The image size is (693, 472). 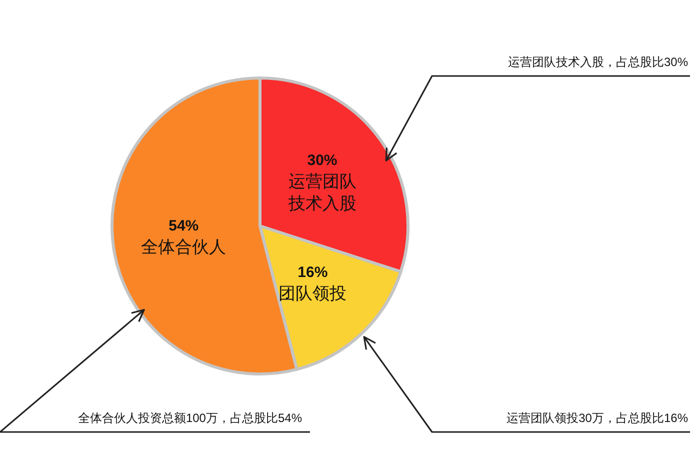 What do you see at coordinates (183, 247) in the screenshot?
I see `slice-label: 全体合伙人` at bounding box center [183, 247].